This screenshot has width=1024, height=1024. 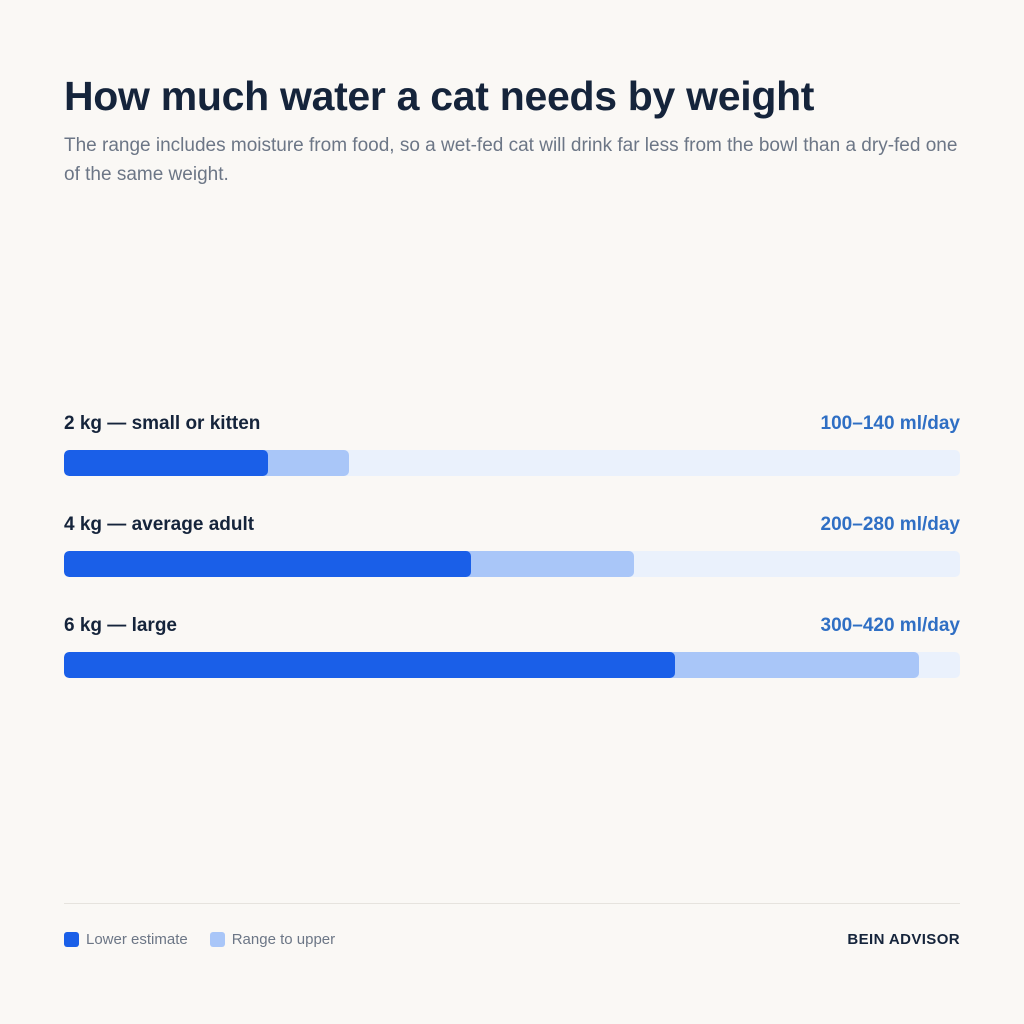 What do you see at coordinates (439, 96) in the screenshot?
I see `chart-title: How much water a cat needs by weight` at bounding box center [439, 96].